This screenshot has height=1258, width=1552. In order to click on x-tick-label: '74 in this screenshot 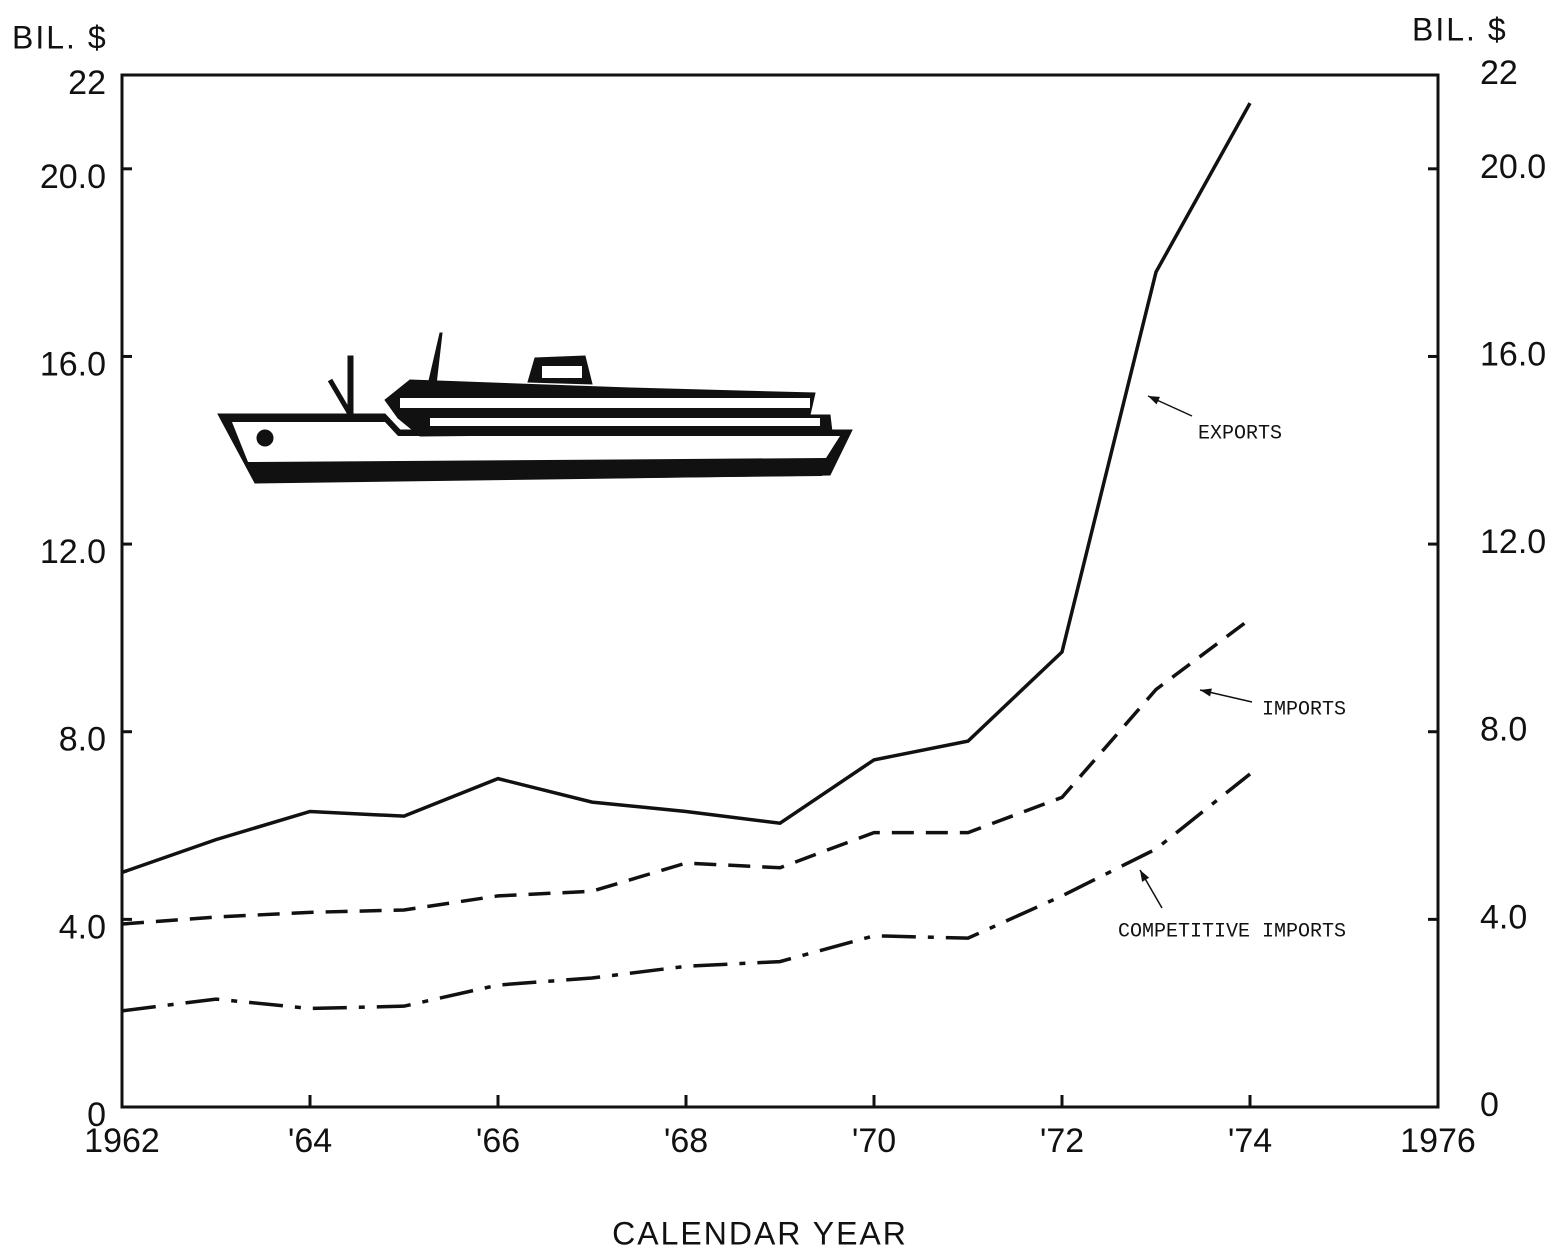, I will do `click(1250, 1141)`.